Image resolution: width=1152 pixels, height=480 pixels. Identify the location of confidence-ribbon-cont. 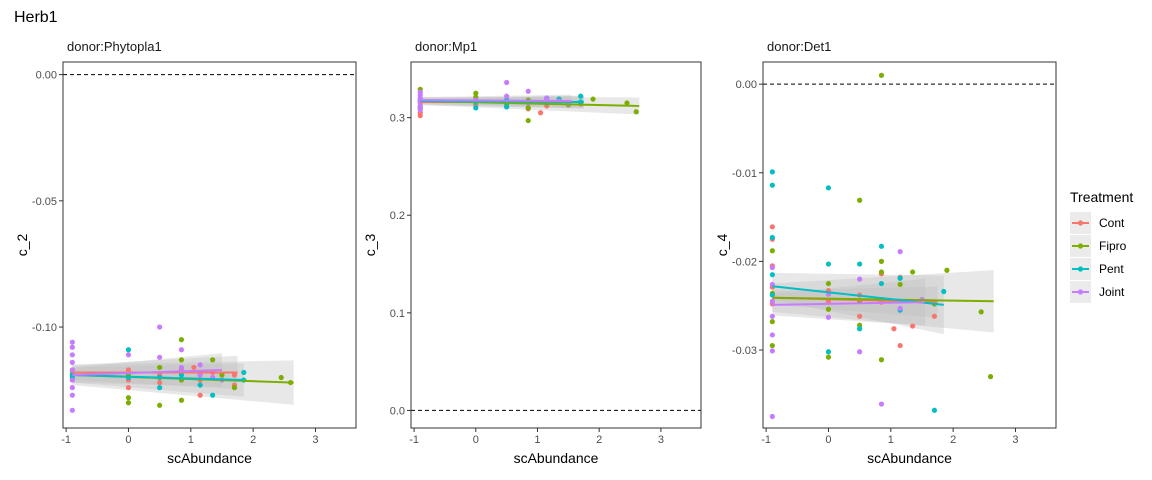
(855, 302).